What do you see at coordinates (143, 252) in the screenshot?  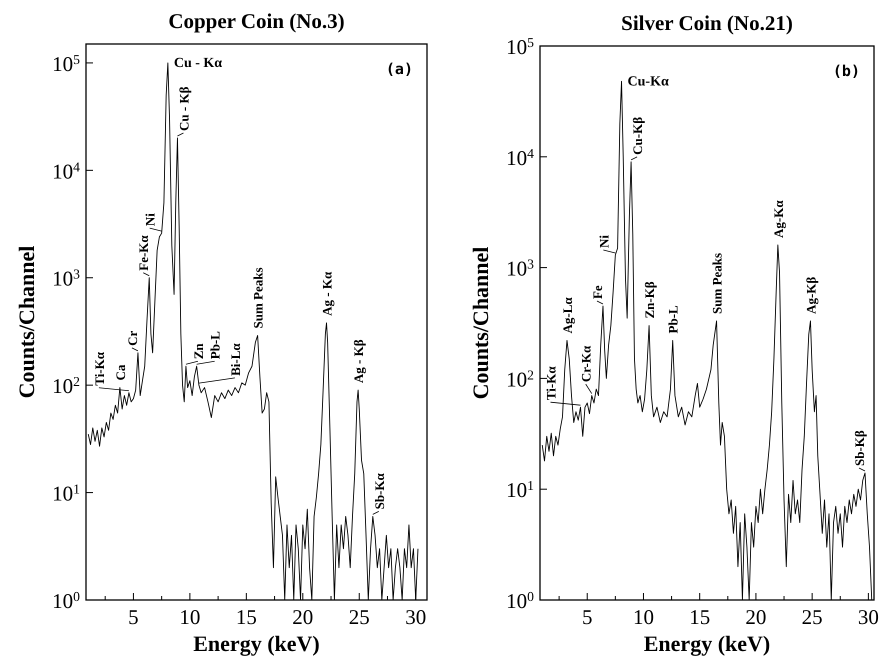 I see `annotation: Fe-Kα` at bounding box center [143, 252].